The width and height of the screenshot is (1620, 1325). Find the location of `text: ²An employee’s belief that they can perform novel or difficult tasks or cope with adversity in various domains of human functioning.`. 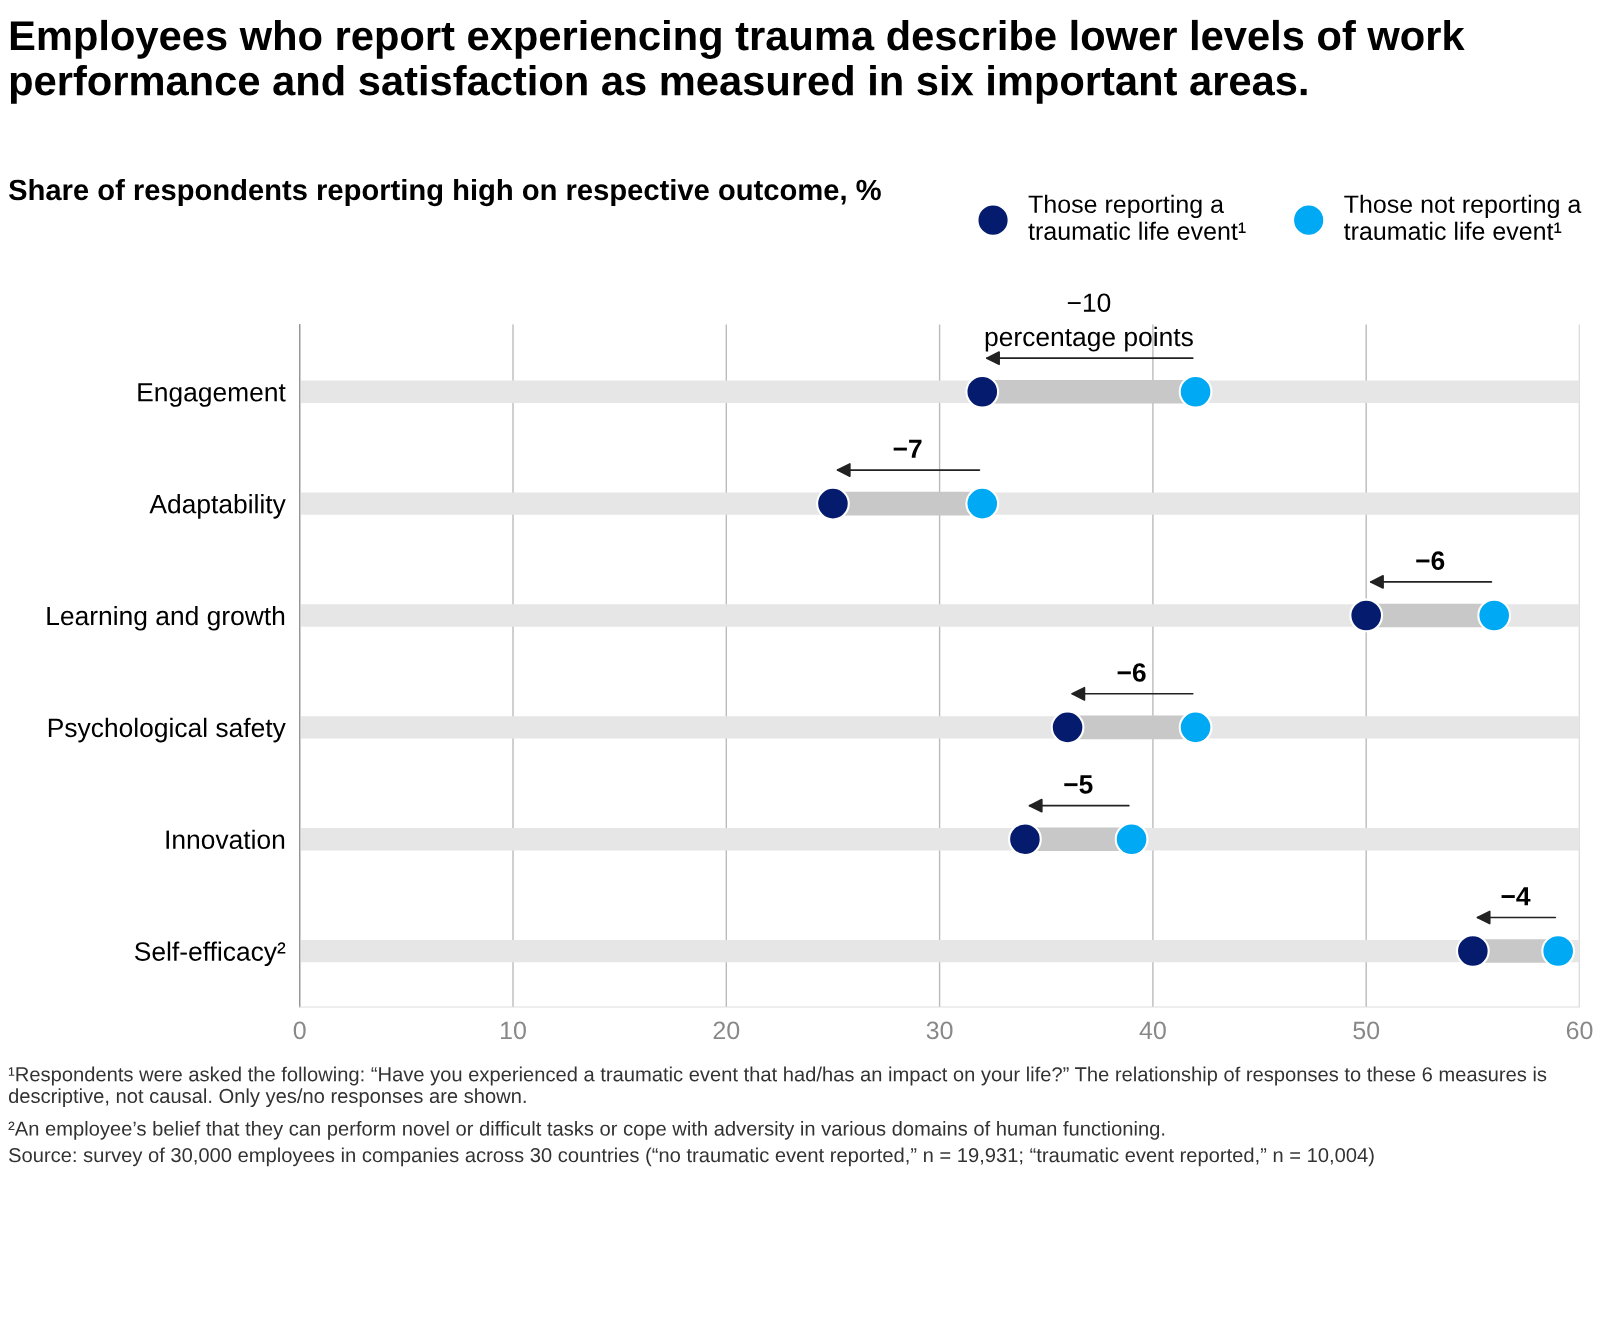

text: ²An employee’s belief that they can perform novel or difficult tasks or cope with adversity in various domains of human functioning. is located at coordinates (586, 1130).